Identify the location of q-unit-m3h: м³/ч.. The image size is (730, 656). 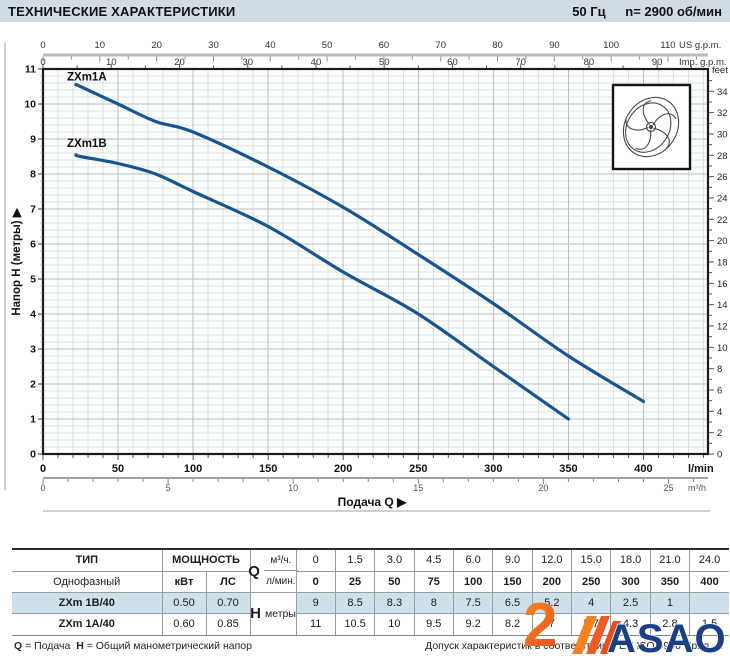
(280, 560).